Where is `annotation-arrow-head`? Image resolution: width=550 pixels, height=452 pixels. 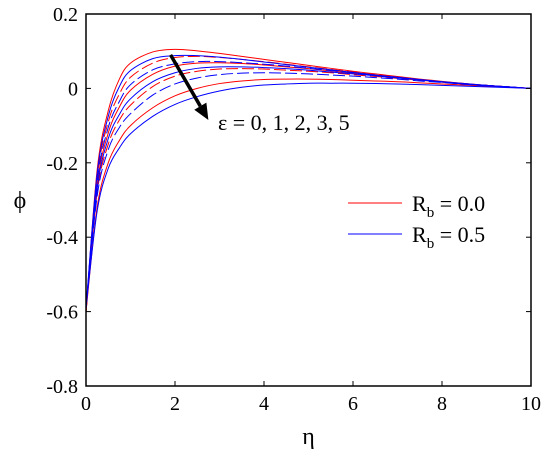
annotation-arrow-head is located at coordinates (201, 111).